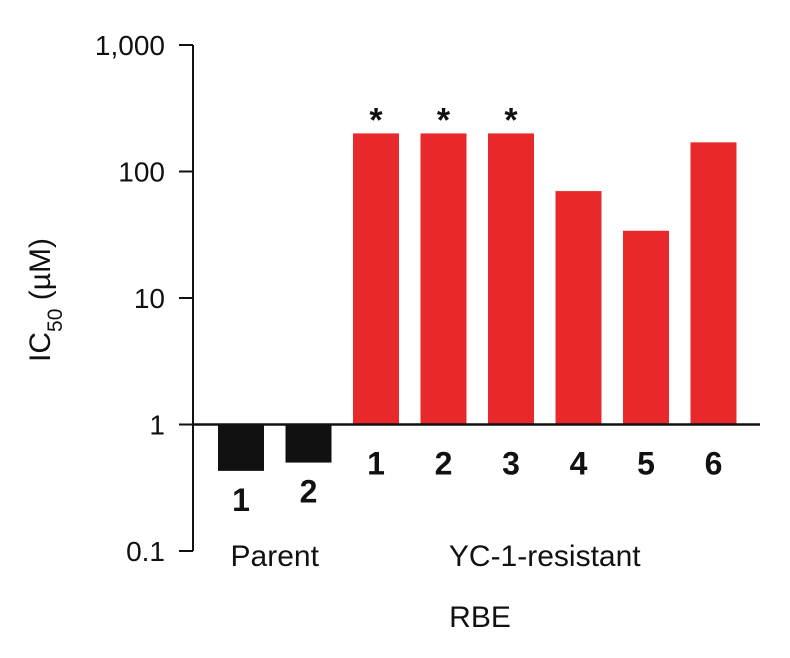  Describe the element at coordinates (714, 464) in the screenshot. I see `bar-label: 6` at that location.